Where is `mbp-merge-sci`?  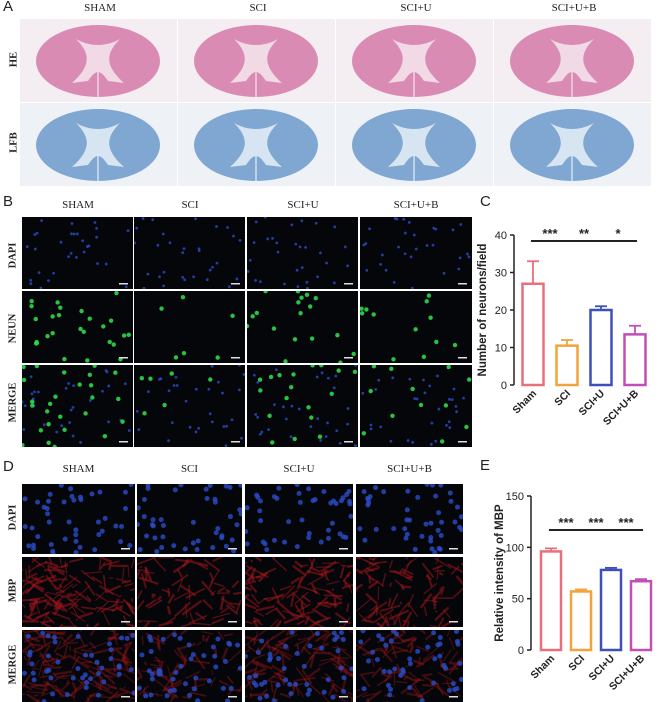 mbp-merge-sci is located at coordinates (189, 666).